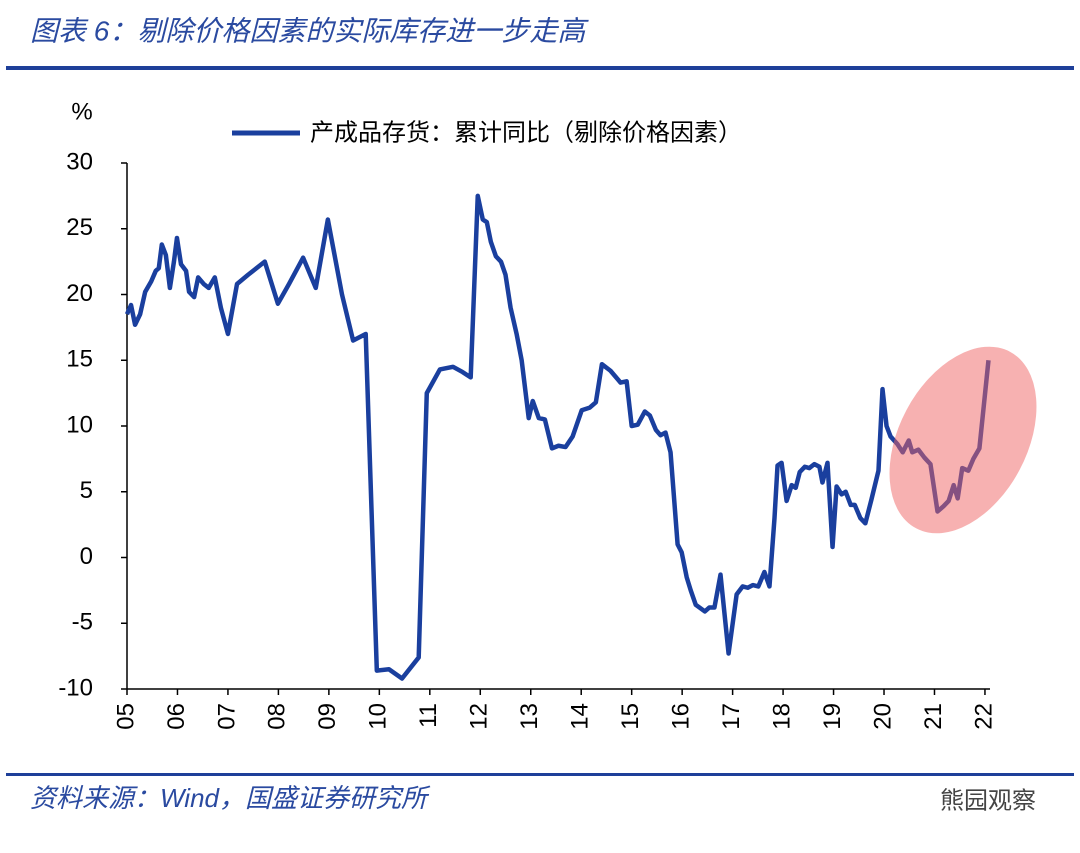 This screenshot has width=1080, height=853. What do you see at coordinates (125, 716) in the screenshot?
I see `x-tick-label: 05` at bounding box center [125, 716].